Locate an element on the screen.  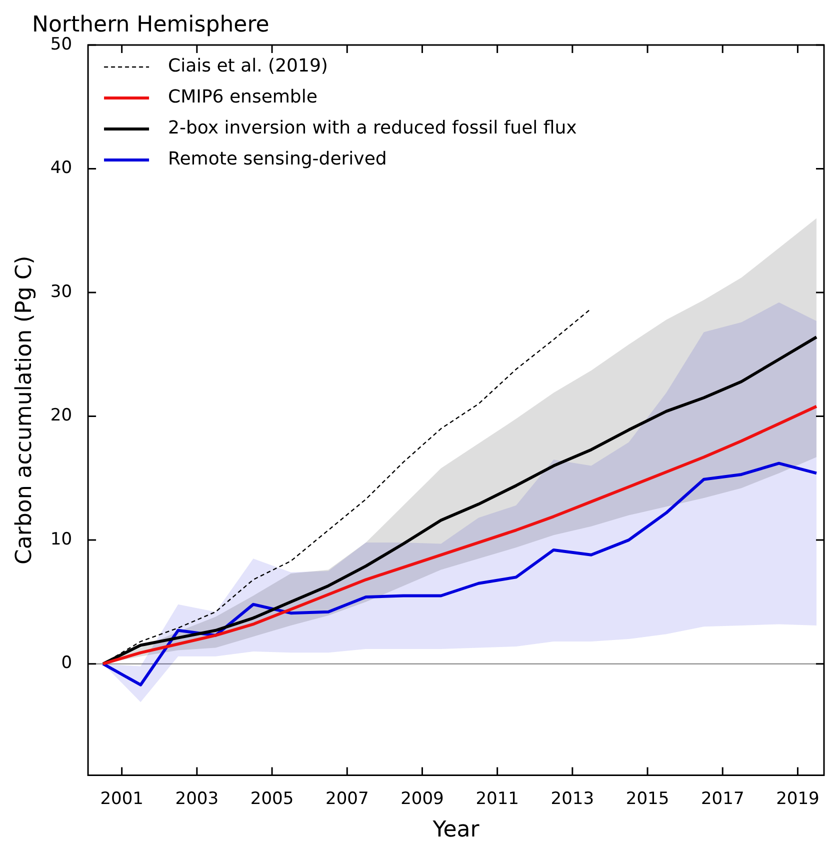
x-tick-label: 2001 is located at coordinates (122, 798).